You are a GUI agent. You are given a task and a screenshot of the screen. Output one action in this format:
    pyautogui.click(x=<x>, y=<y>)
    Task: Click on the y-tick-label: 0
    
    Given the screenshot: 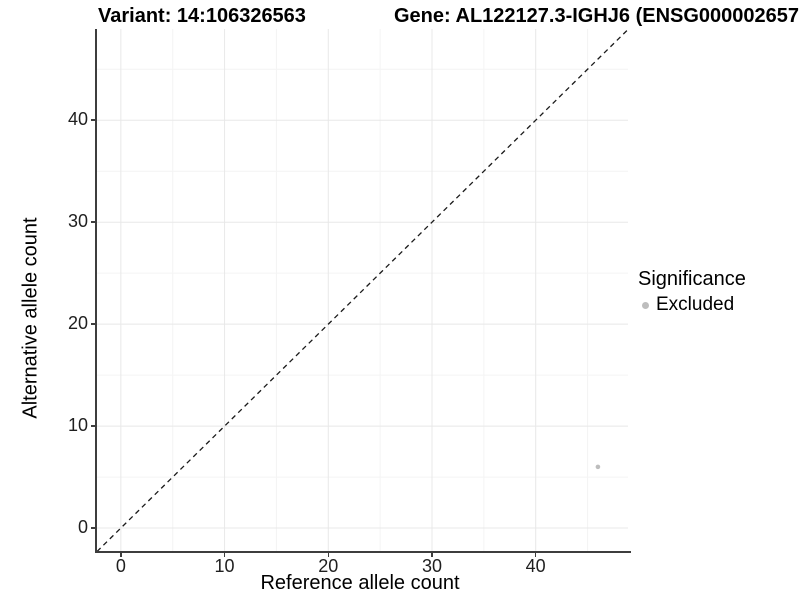 What is the action you would take?
    pyautogui.click(x=82, y=527)
    